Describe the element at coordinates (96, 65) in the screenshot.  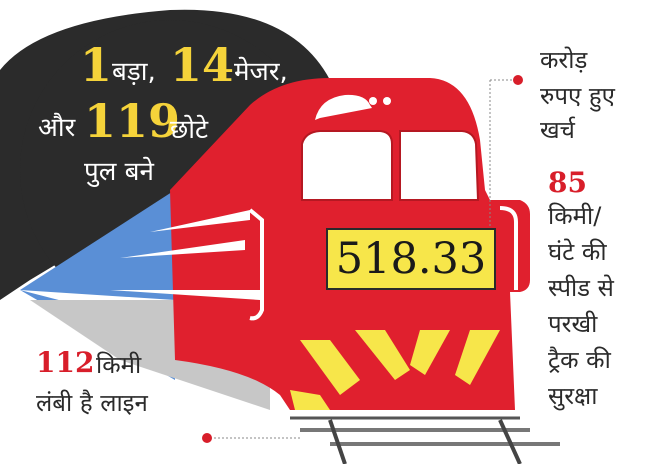
I see `big-bridge-count: 1` at that location.